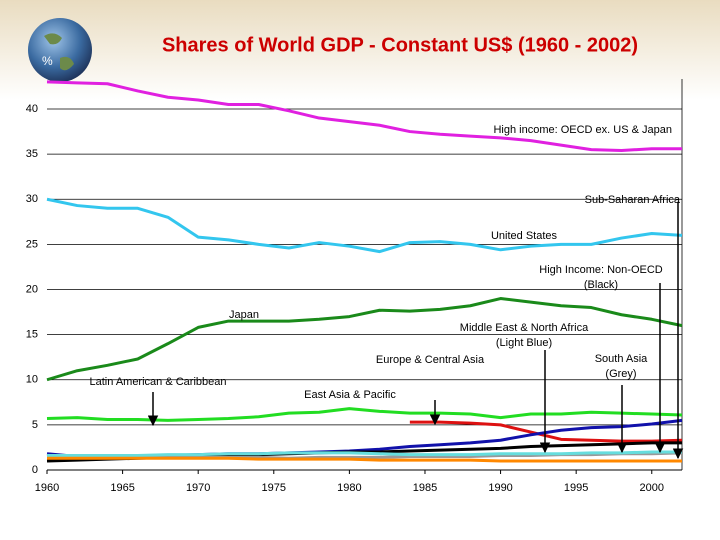 This screenshot has height=540, width=720. What do you see at coordinates (601, 270) in the screenshot?
I see `annotation: High Income: Non-OECD` at bounding box center [601, 270].